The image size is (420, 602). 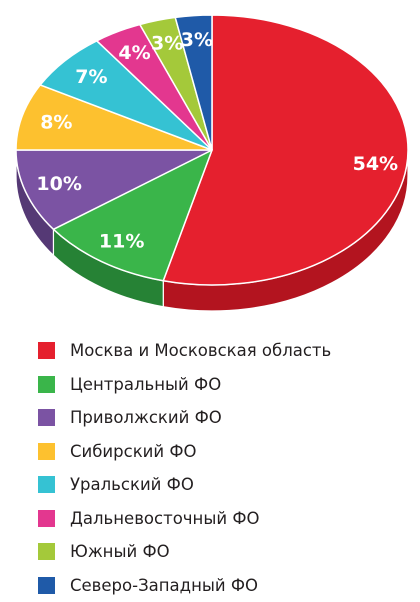 I want to click on pie-value-label-7: 3%, so click(x=197, y=40).